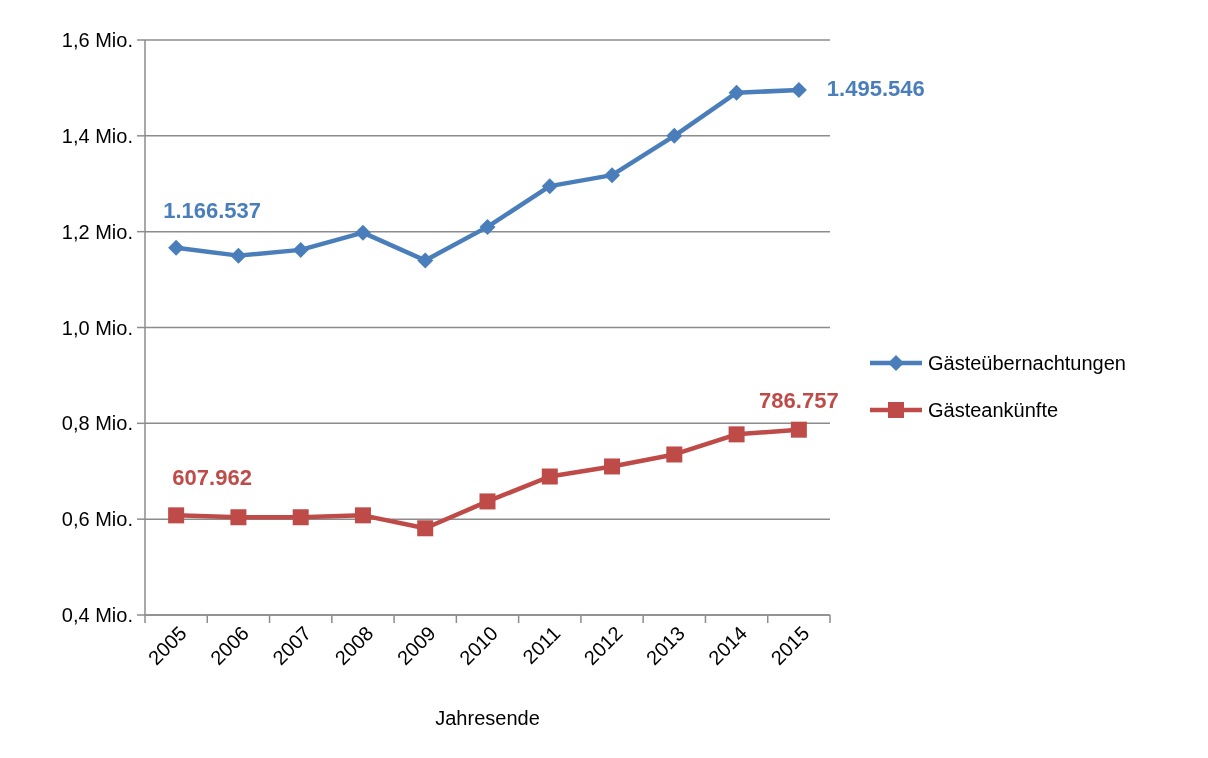 The image size is (1208, 758). Describe the element at coordinates (1027, 363) in the screenshot. I see `legend-label: Gästeübernachtungen` at that location.